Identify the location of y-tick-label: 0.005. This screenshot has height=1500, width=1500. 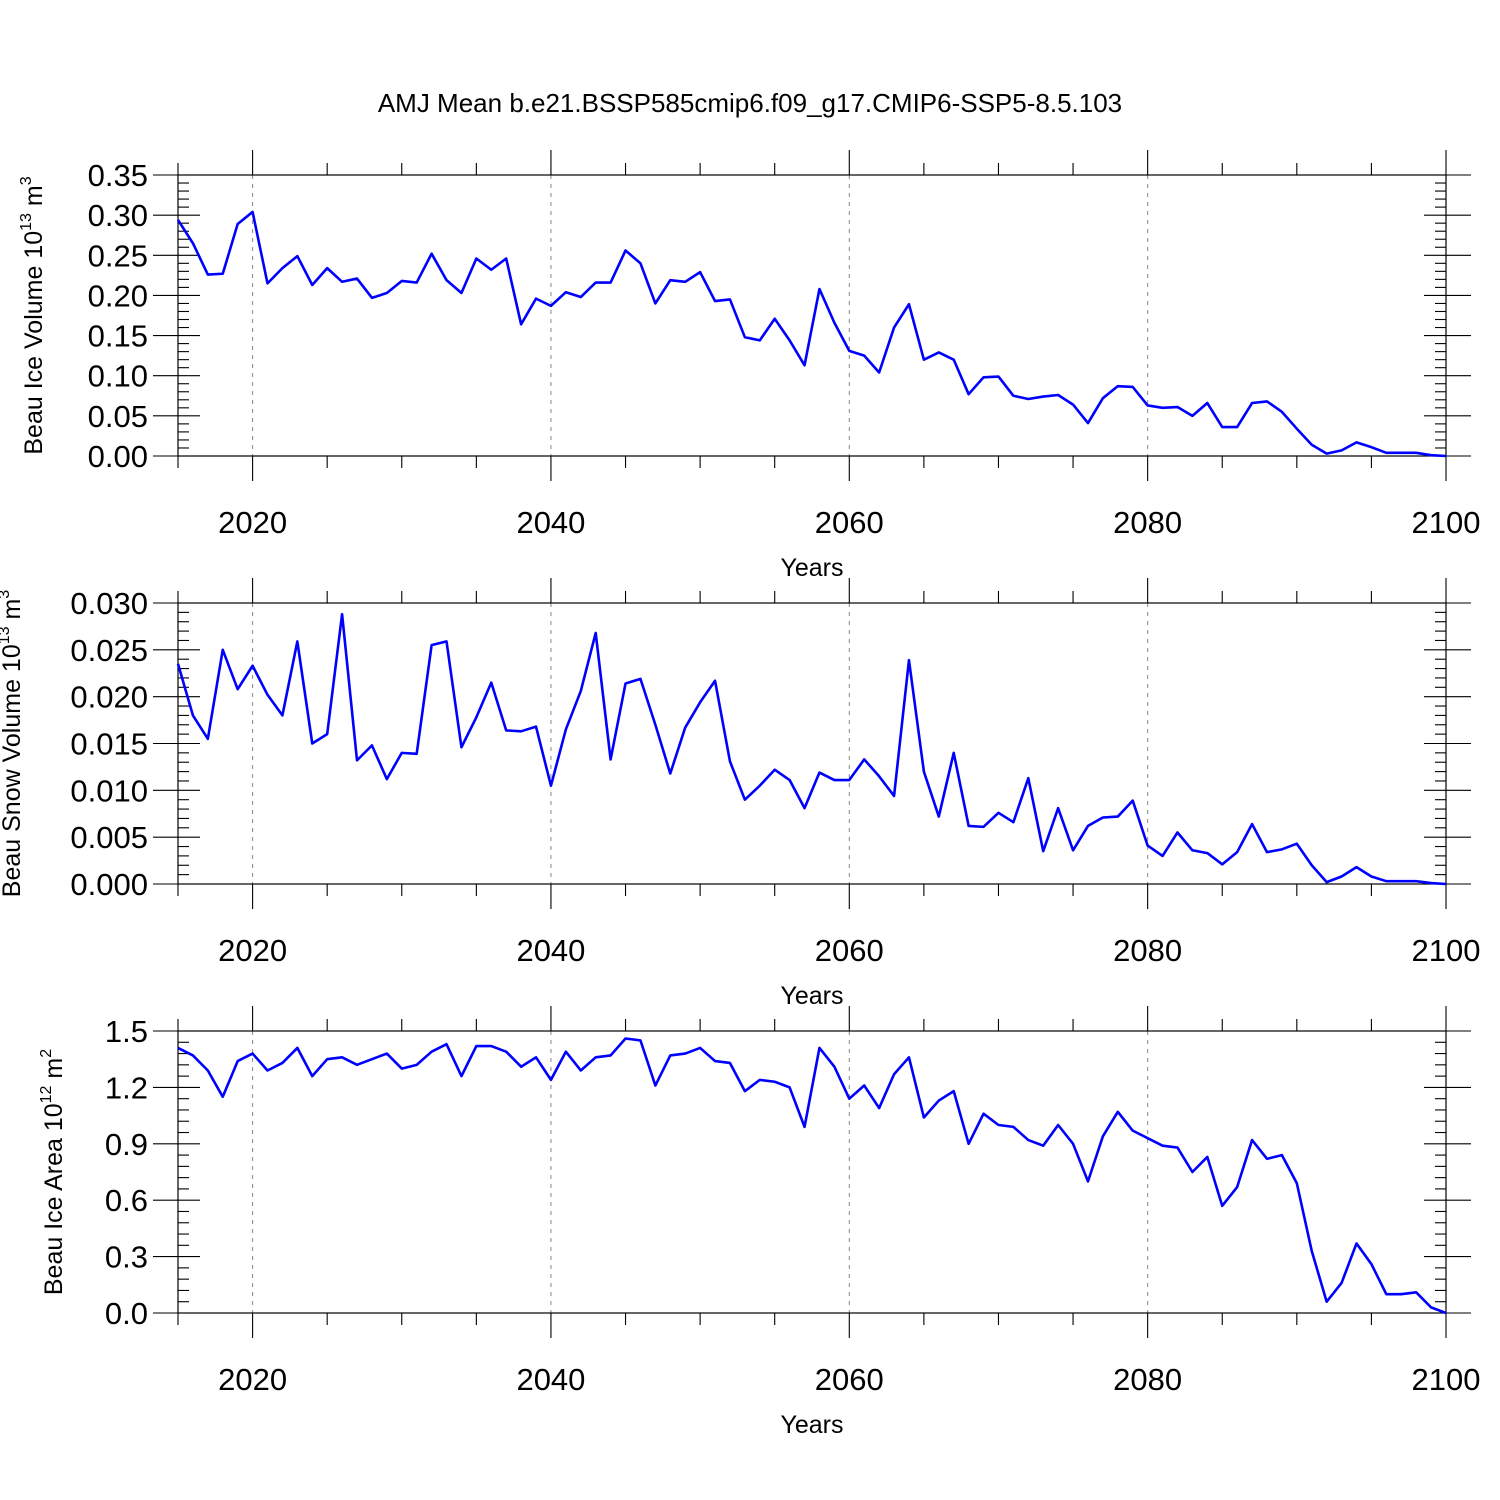
(109, 837).